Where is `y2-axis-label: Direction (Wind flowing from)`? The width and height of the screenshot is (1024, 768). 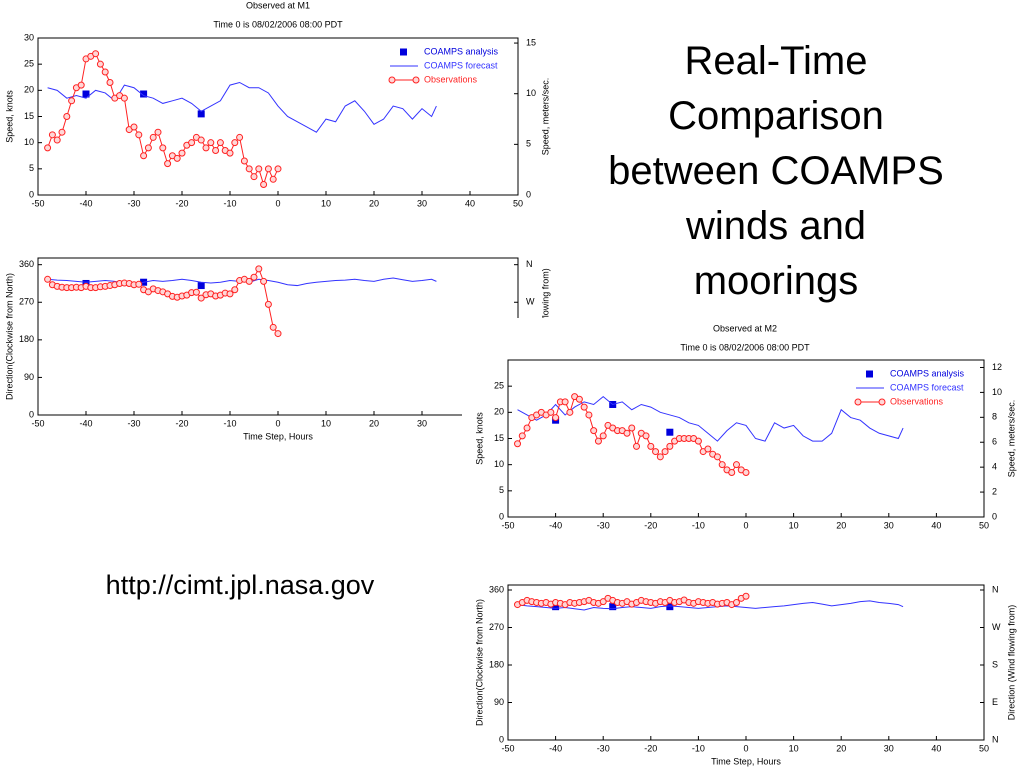 y2-axis-label: Direction (Wind flowing from) is located at coordinates (1011, 663).